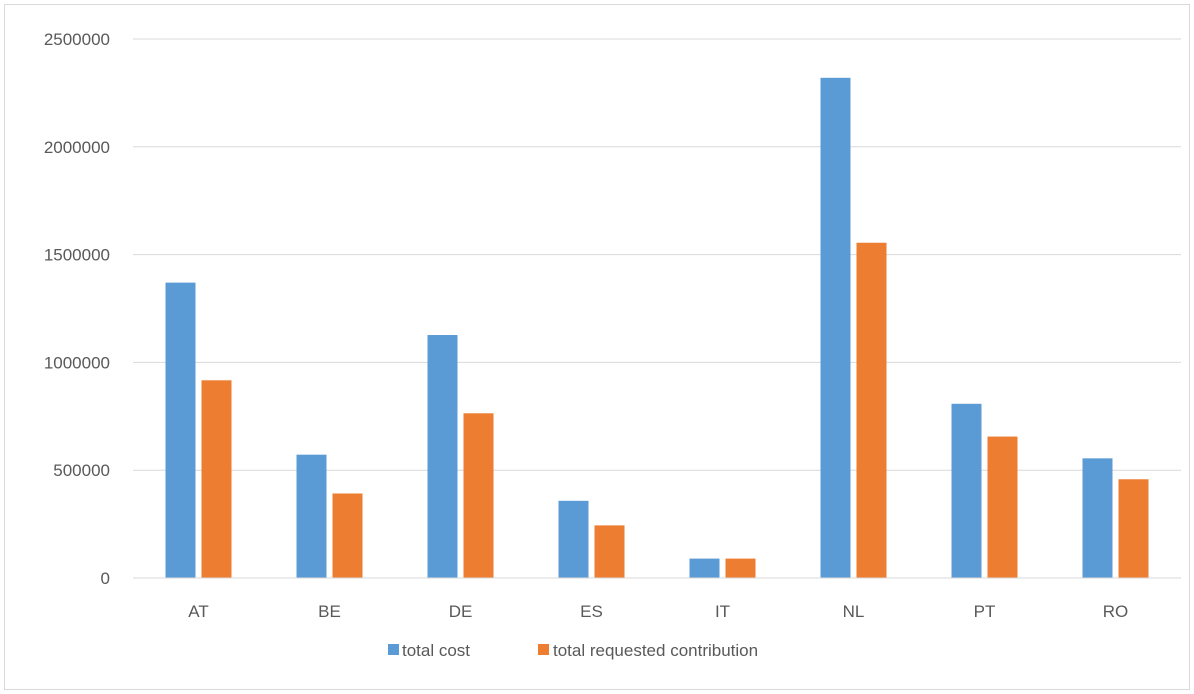  Describe the element at coordinates (347, 535) in the screenshot. I see `bar-total-requested-contribution-be` at that location.